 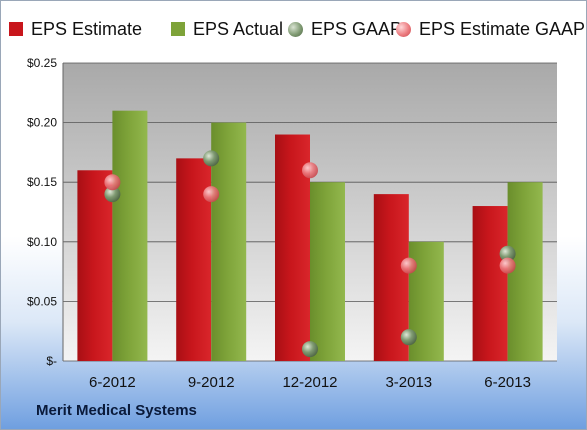 I want to click on x-tick-label: 6-2013, so click(x=507, y=382).